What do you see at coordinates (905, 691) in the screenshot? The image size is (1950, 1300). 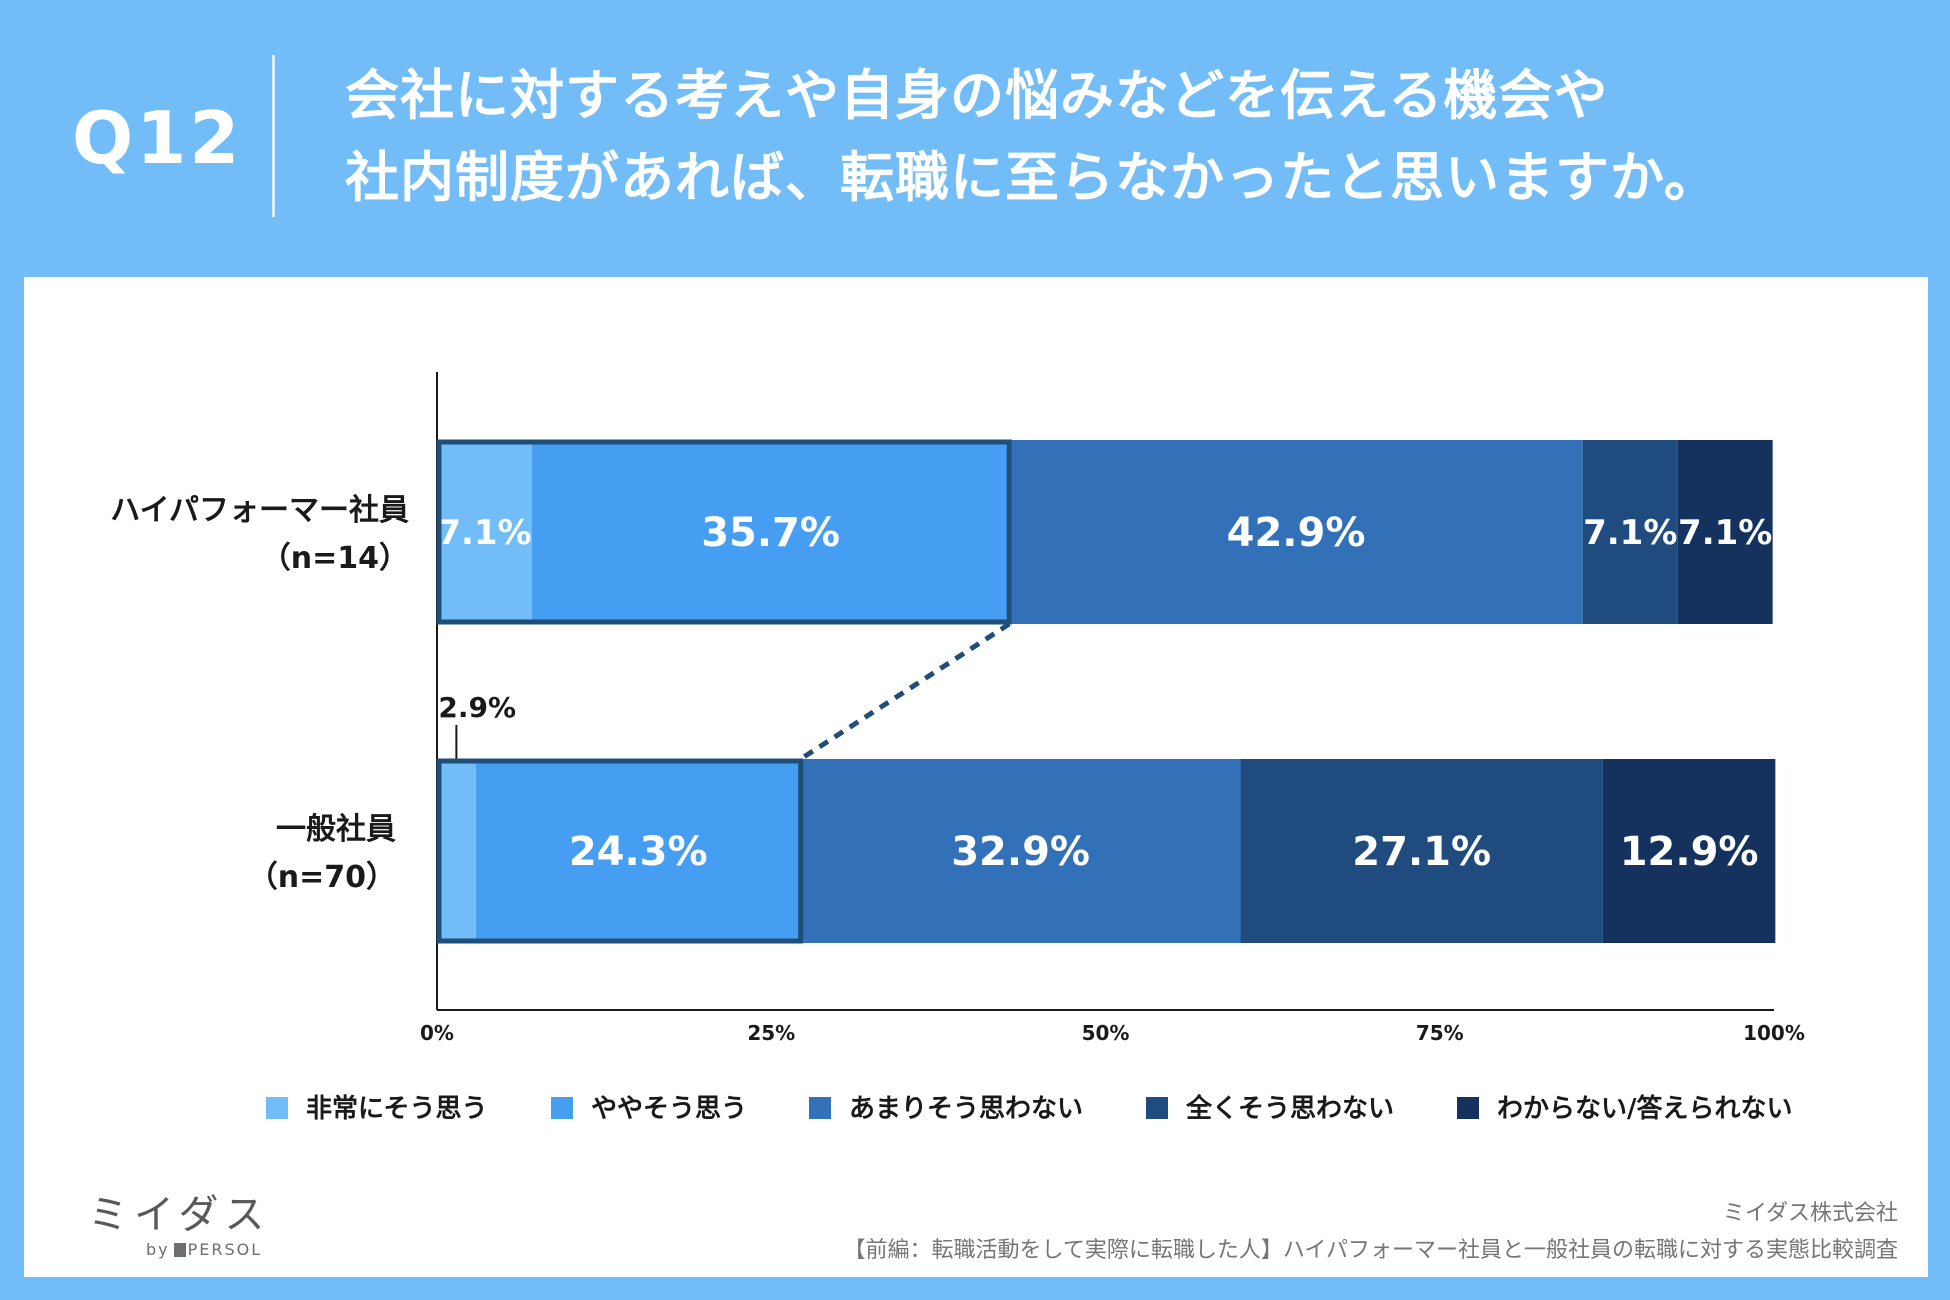 I see `highlight-connector` at bounding box center [905, 691].